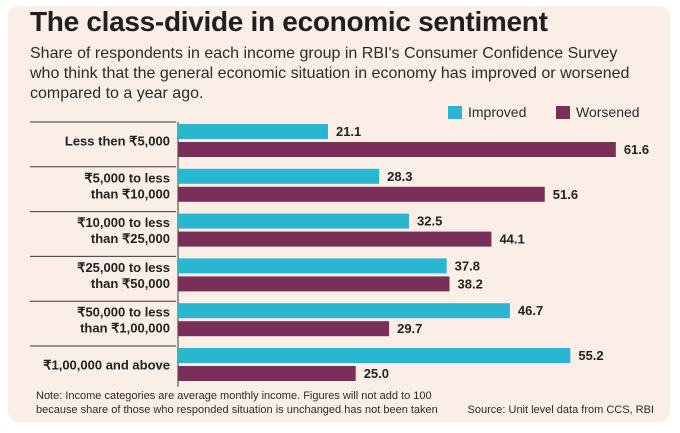 This screenshot has height=433, width=680. What do you see at coordinates (497, 112) in the screenshot?
I see `legend-improved-label: Improved` at bounding box center [497, 112].